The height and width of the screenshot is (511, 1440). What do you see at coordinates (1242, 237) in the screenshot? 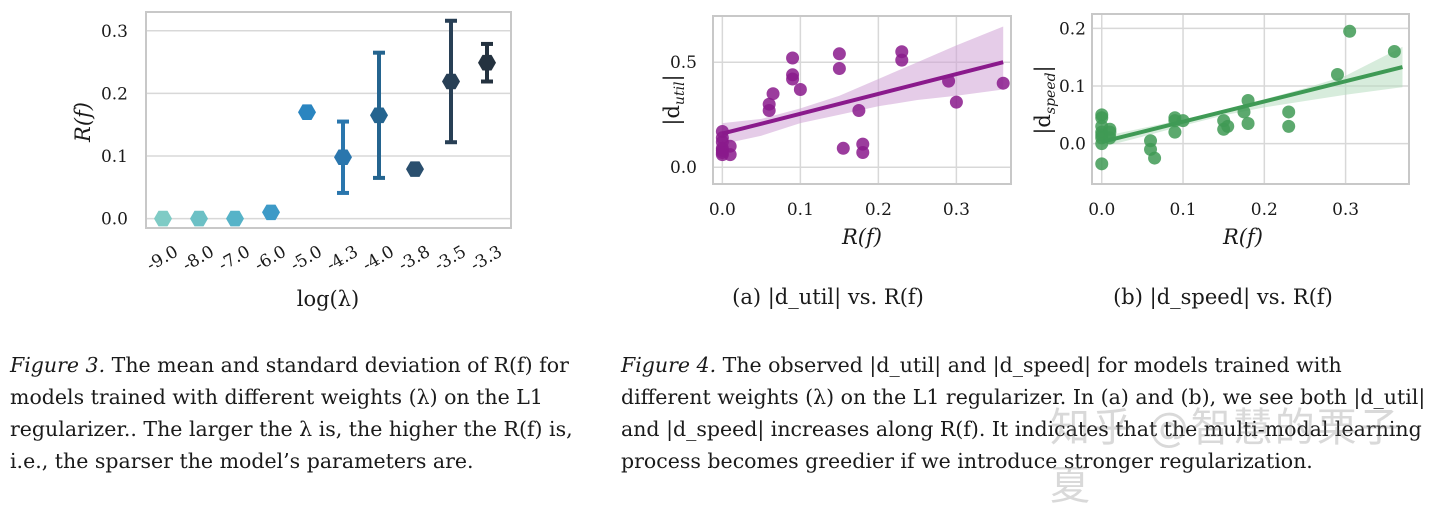
I see `fig4b-xlabel: R(f)` at bounding box center [1242, 237].